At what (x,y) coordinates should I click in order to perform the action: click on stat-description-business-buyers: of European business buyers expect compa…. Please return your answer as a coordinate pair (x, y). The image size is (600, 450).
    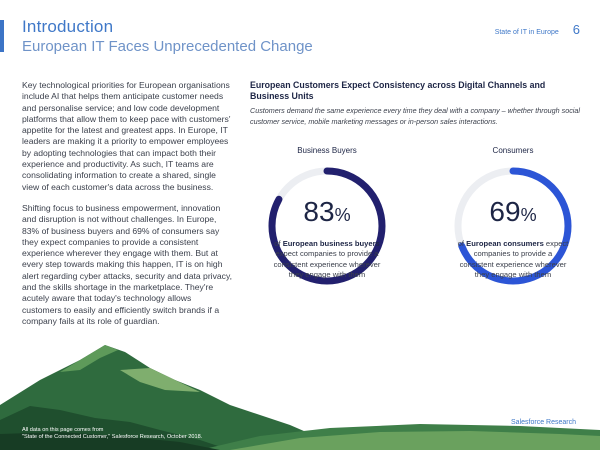
    Looking at the image, I should click on (327, 259).